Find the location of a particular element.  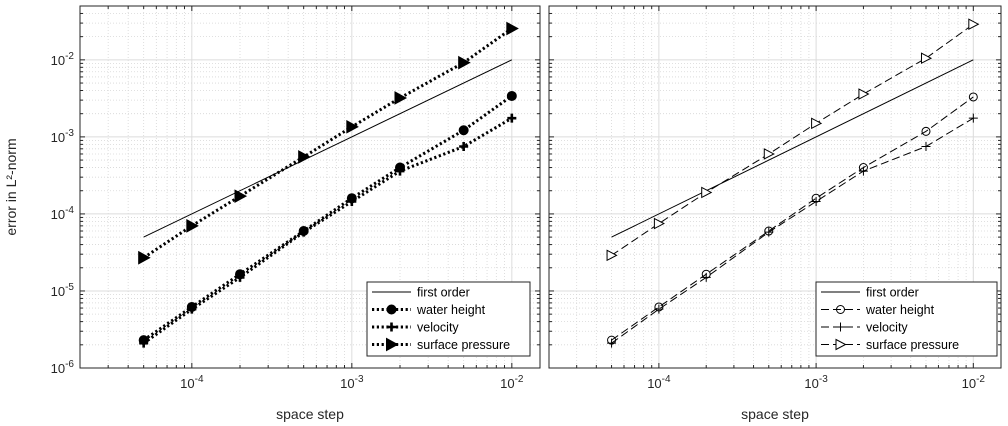

y-tick-label: 10⁻² is located at coordinates (63, 59).